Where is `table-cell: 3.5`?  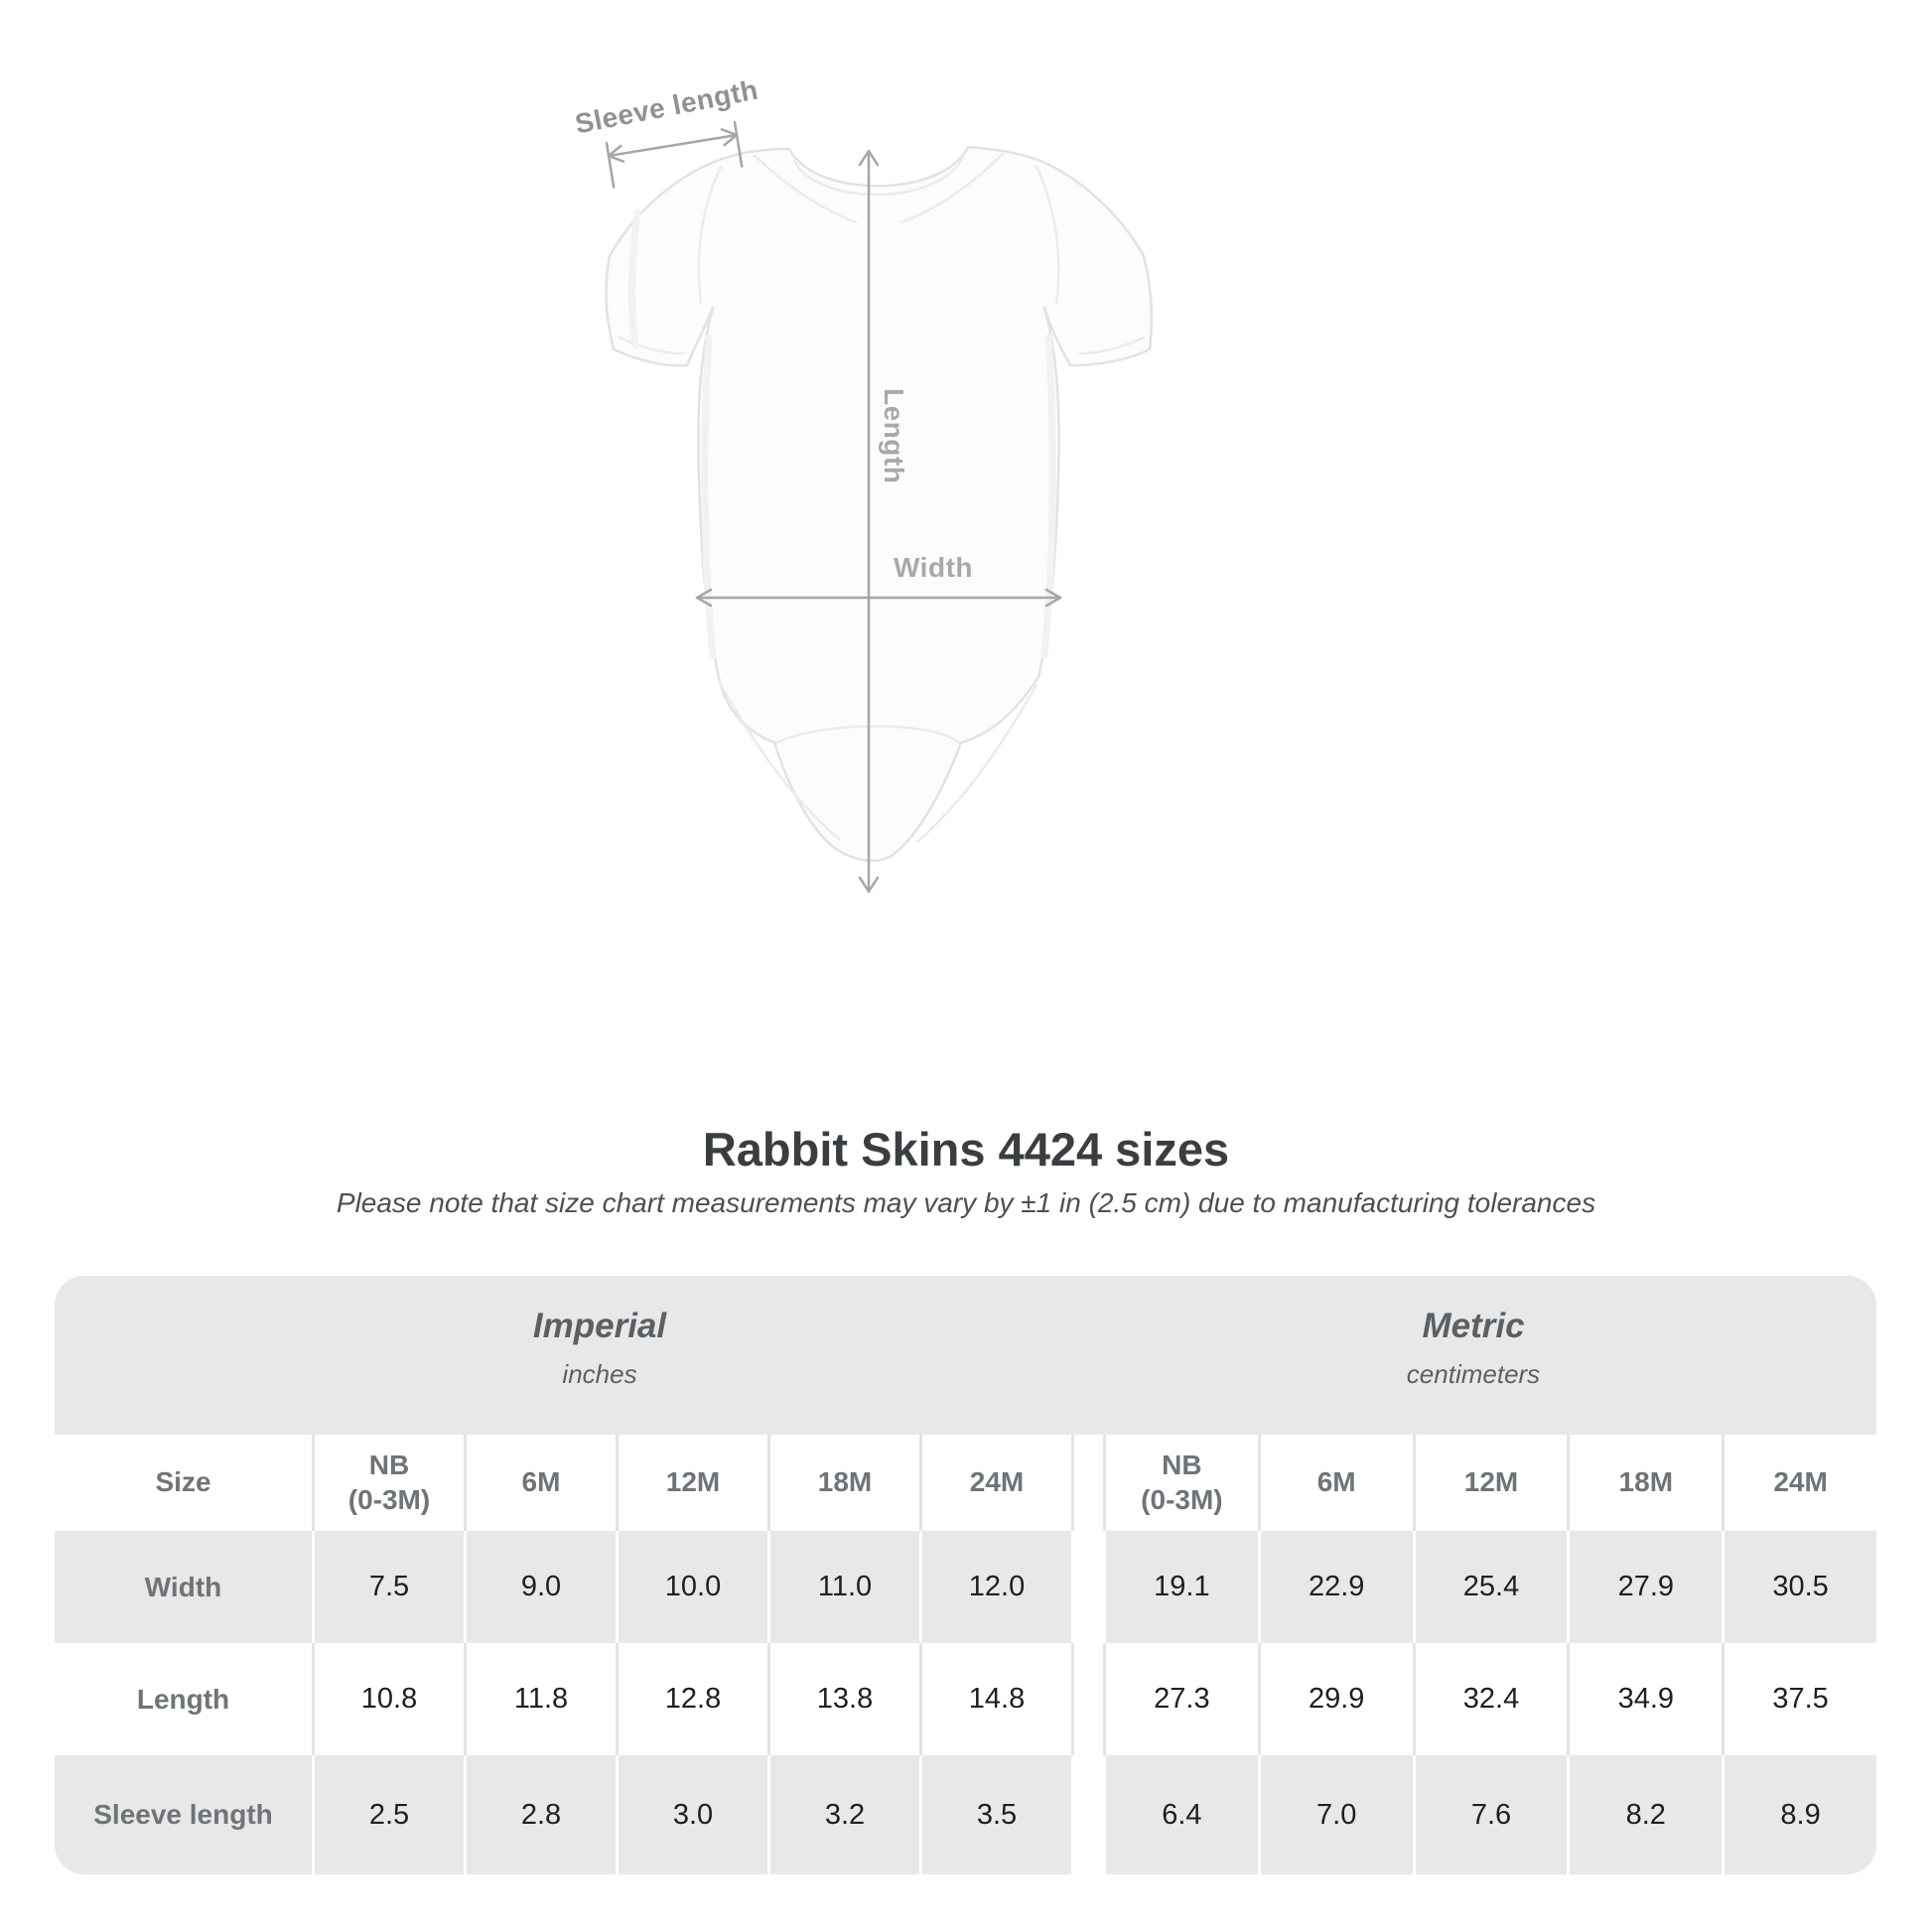
table-cell: 3.5 is located at coordinates (995, 1815).